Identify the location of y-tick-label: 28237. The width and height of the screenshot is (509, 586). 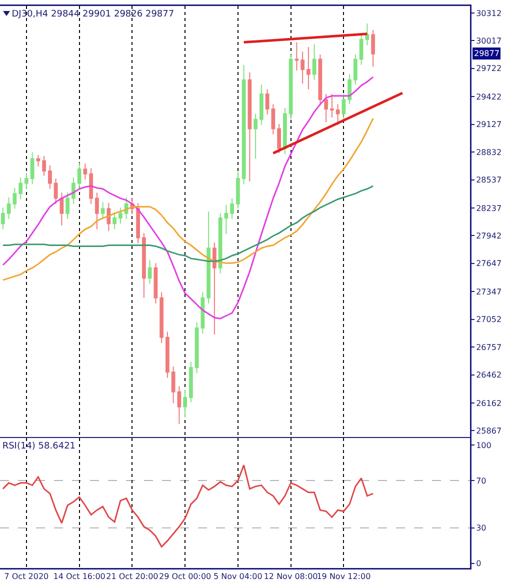
(489, 208).